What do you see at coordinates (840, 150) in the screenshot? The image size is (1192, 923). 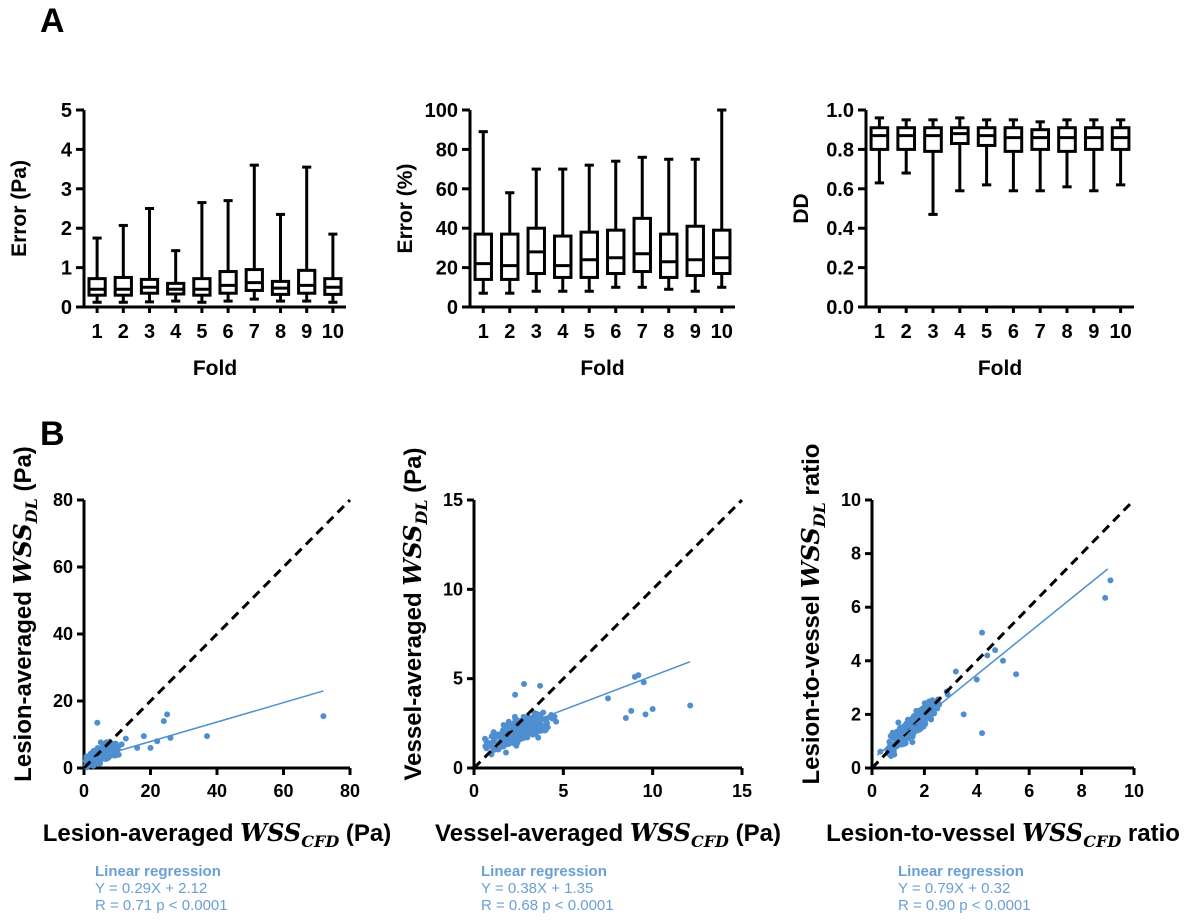 I see `y-tick-label: 0.8` at bounding box center [840, 150].